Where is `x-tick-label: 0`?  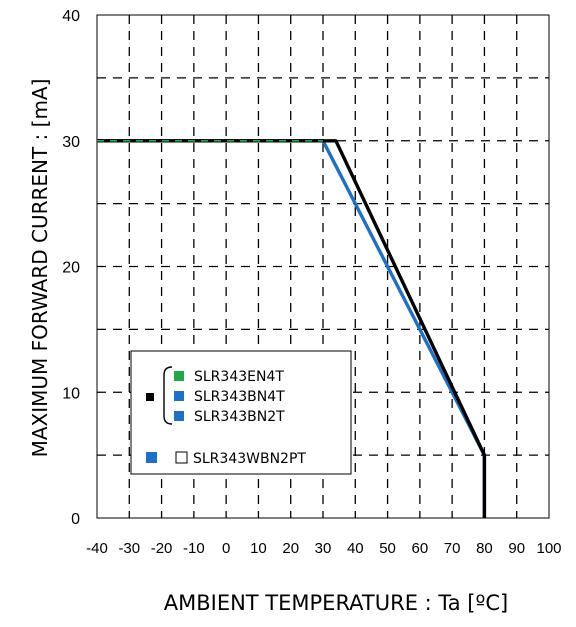
x-tick-label: 0 is located at coordinates (226, 548).